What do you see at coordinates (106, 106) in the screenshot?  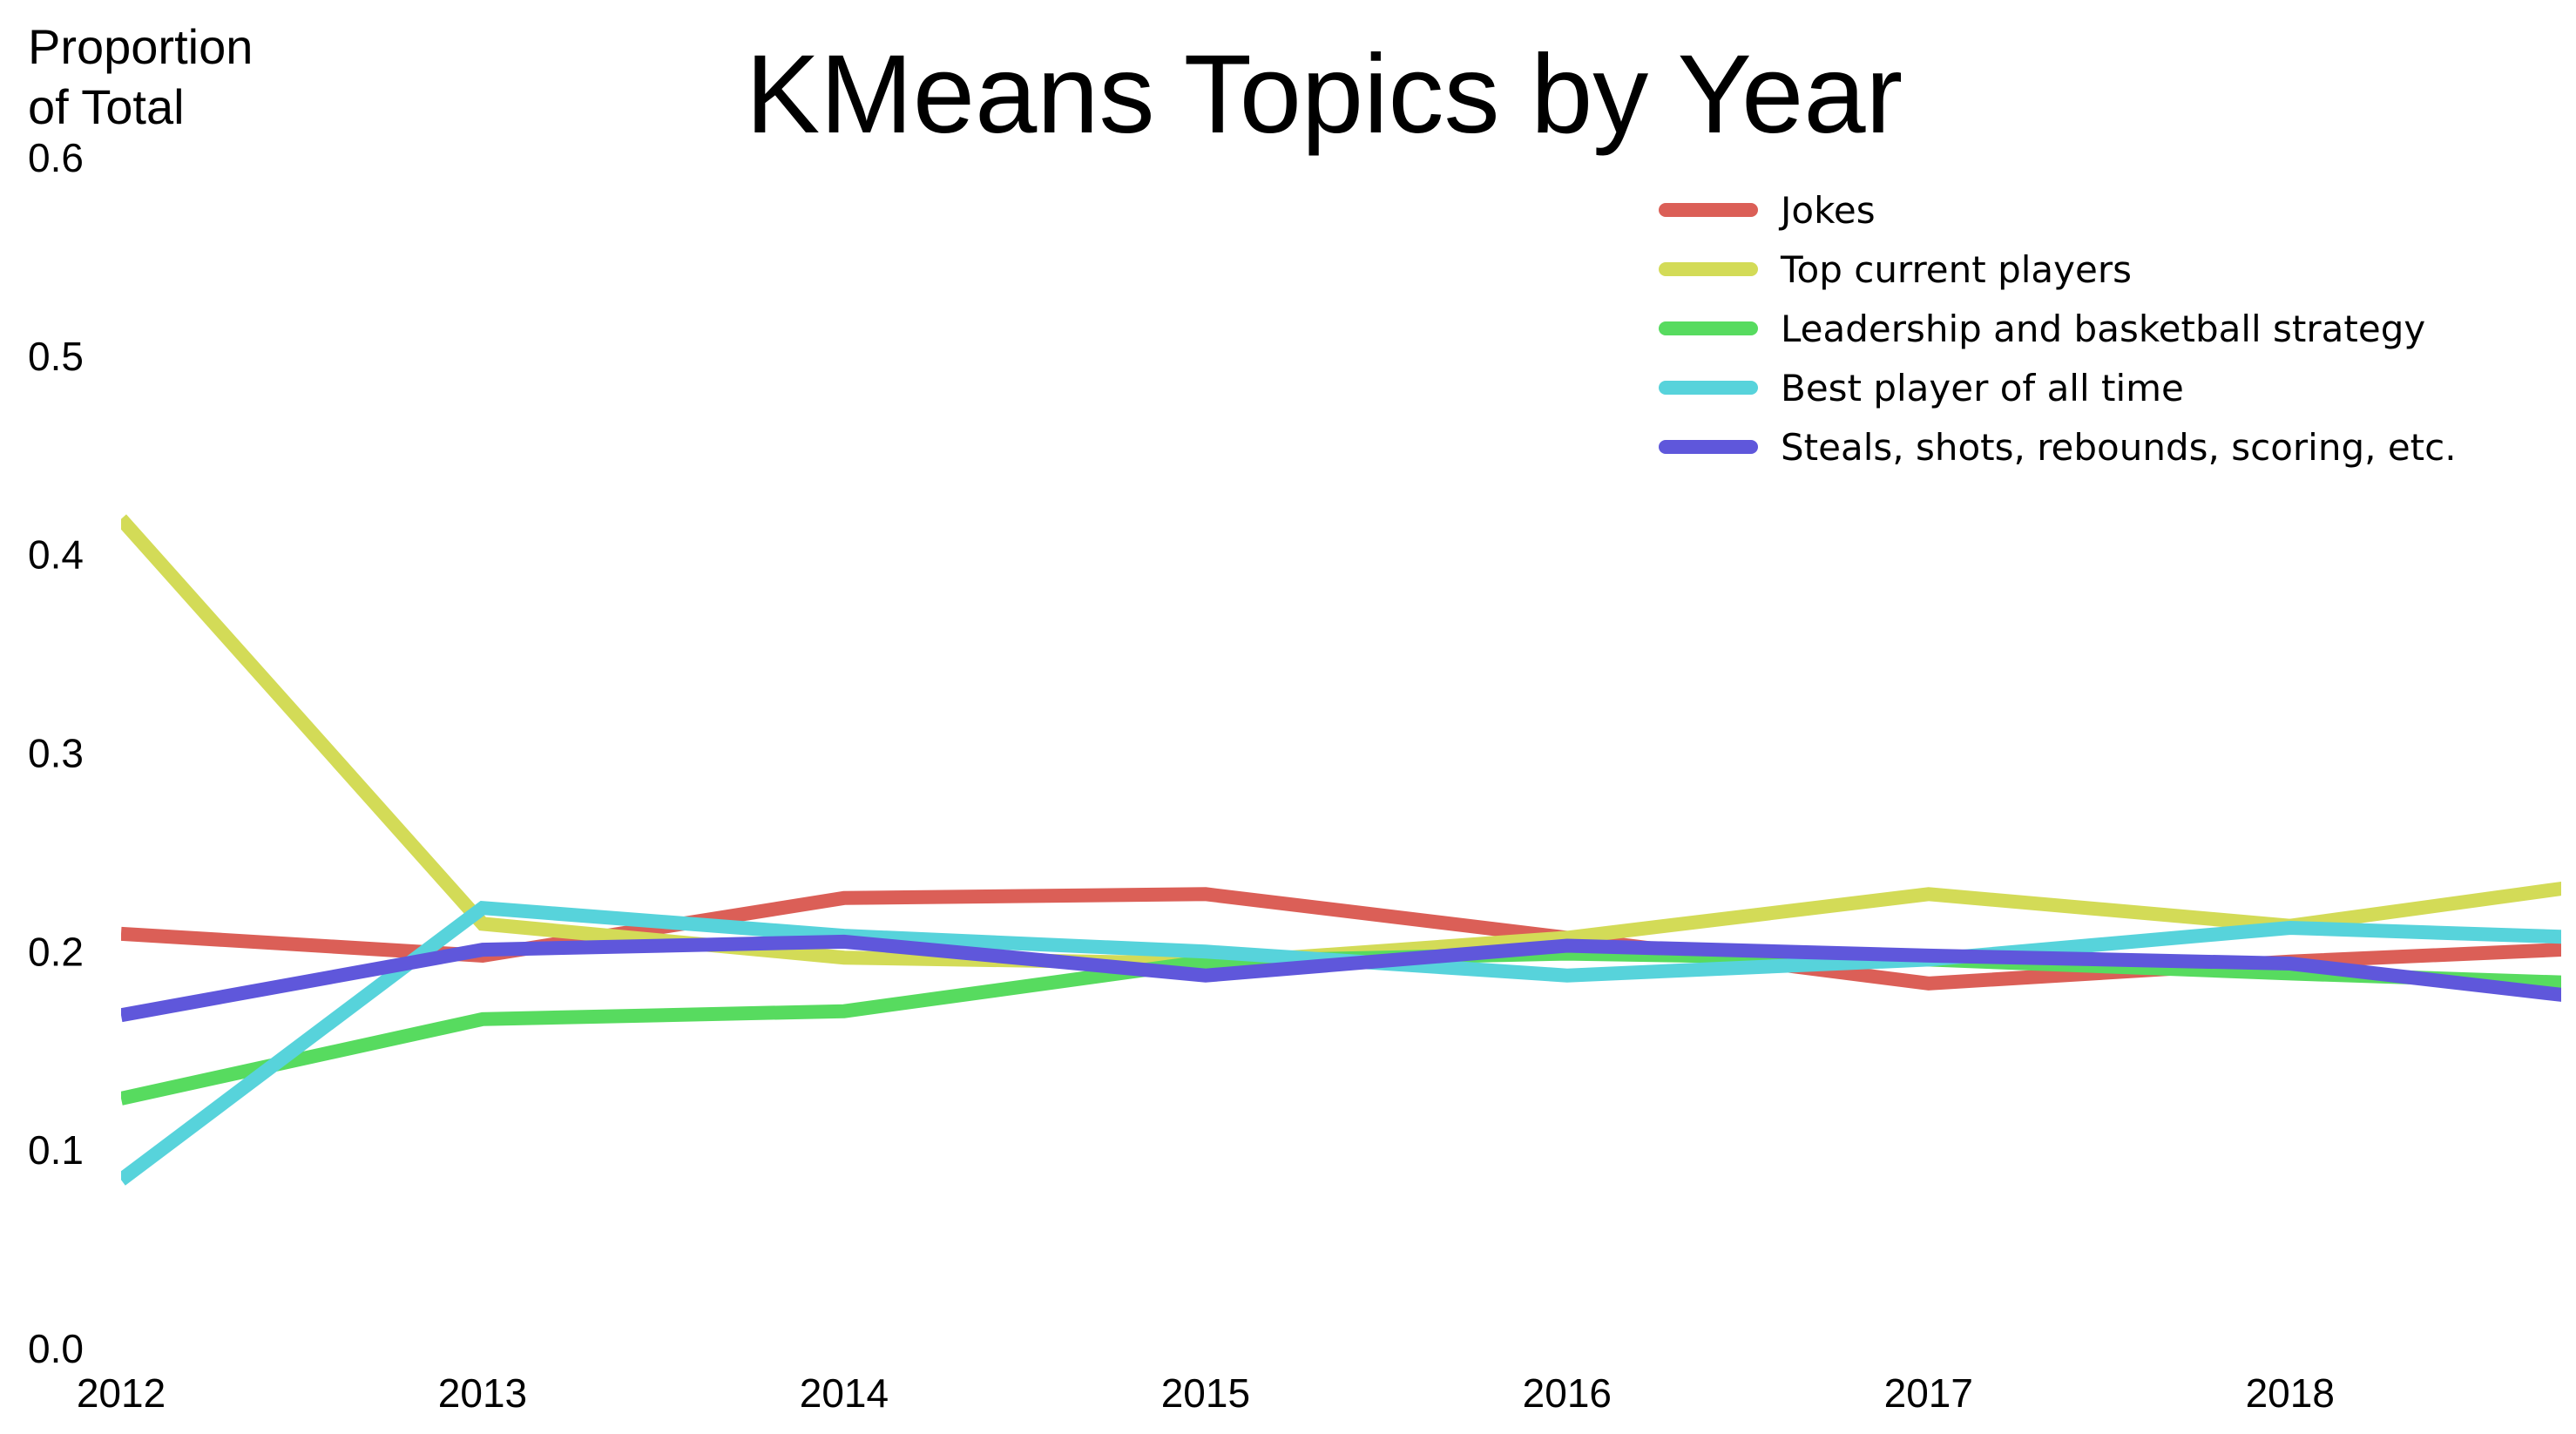 I see `y-axis-label-line2: of Total` at bounding box center [106, 106].